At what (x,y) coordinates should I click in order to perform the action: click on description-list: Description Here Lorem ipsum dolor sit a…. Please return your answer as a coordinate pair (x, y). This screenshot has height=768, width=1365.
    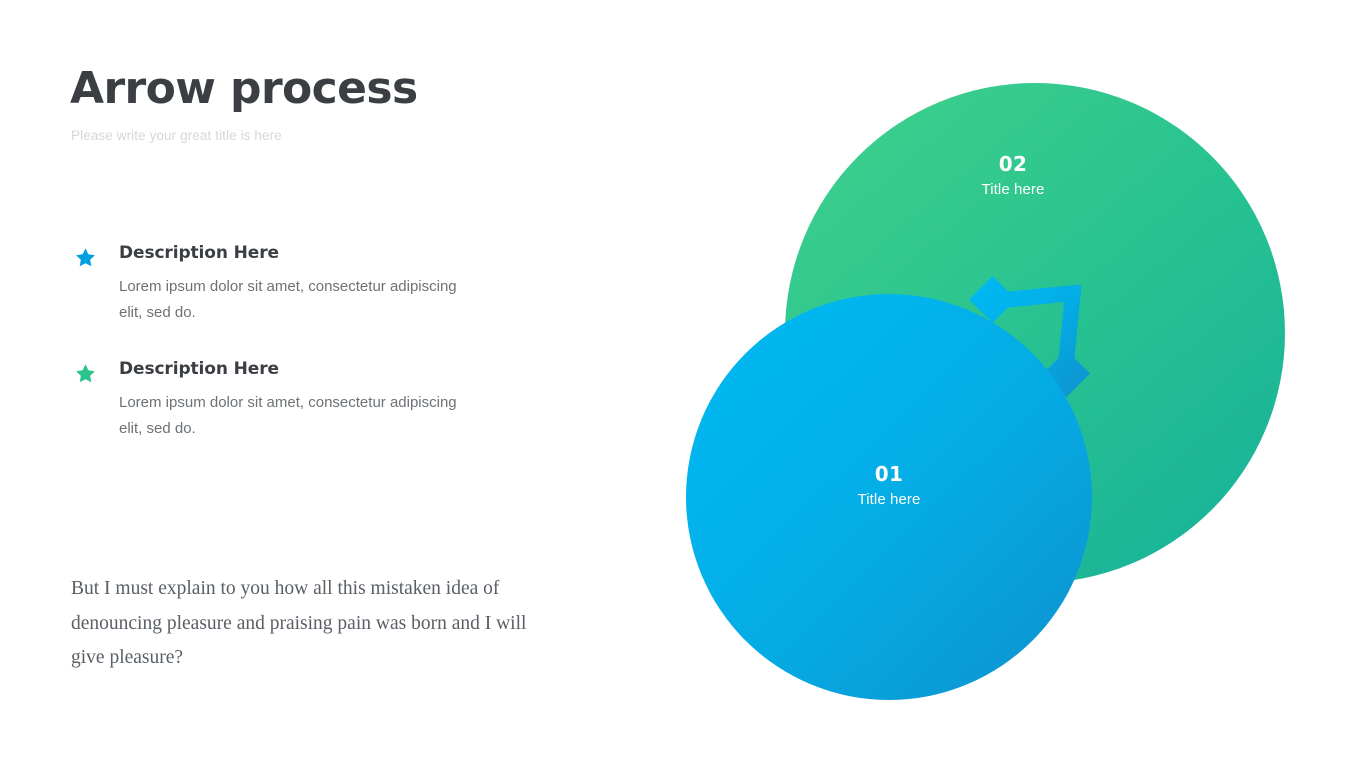
    Looking at the image, I should click on (305, 342).